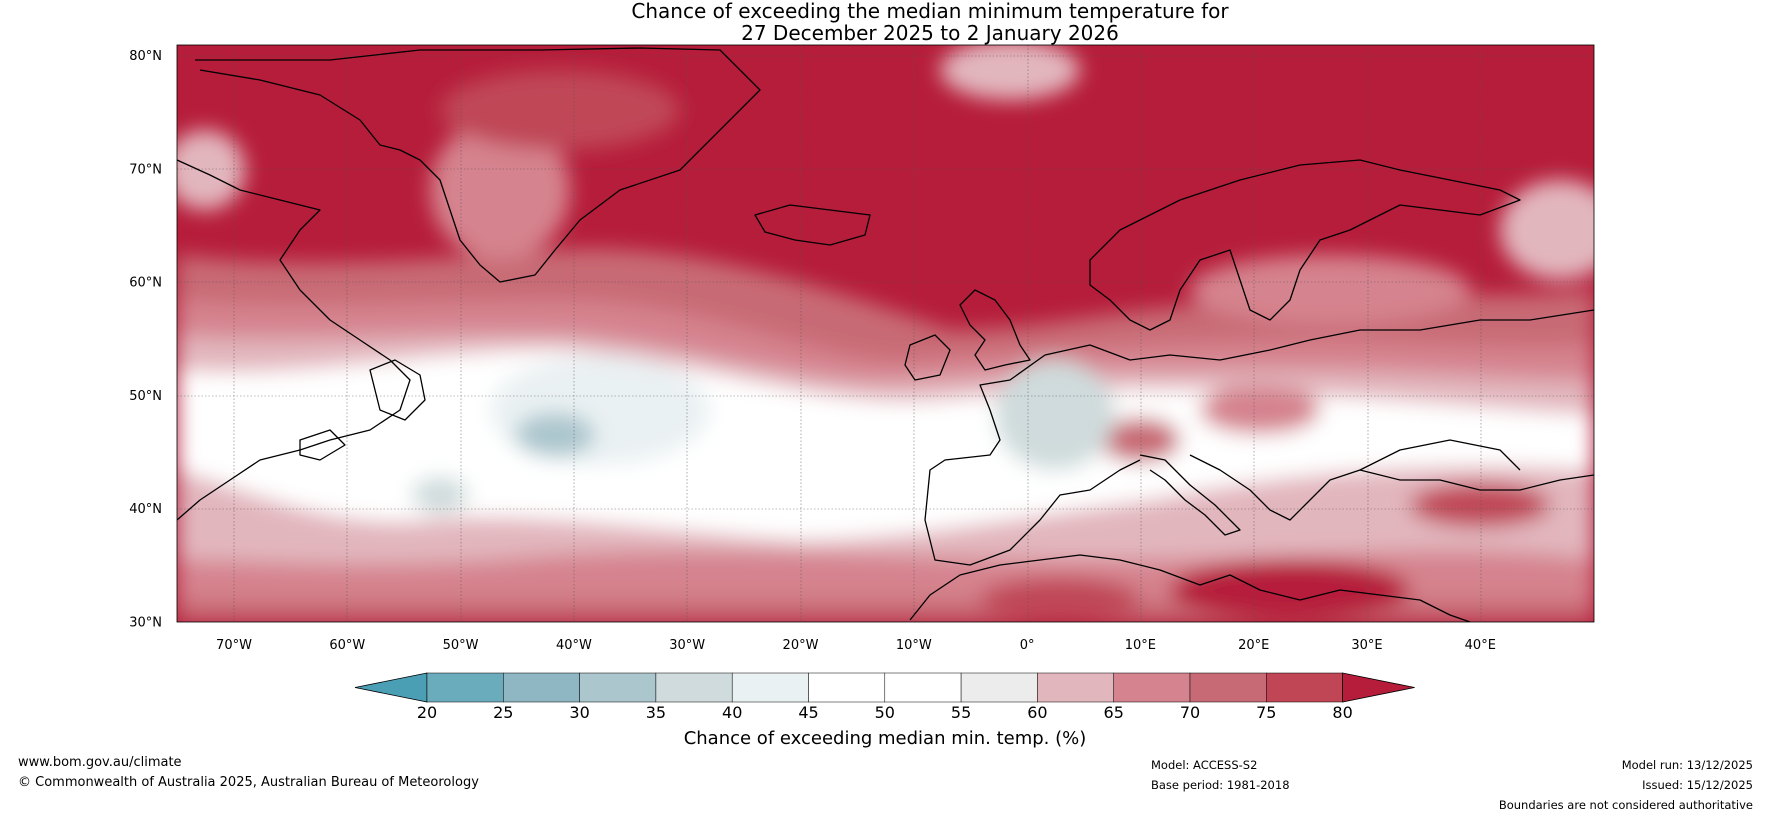 This screenshot has width=1770, height=816. I want to click on coast-greenland, so click(478, 165).